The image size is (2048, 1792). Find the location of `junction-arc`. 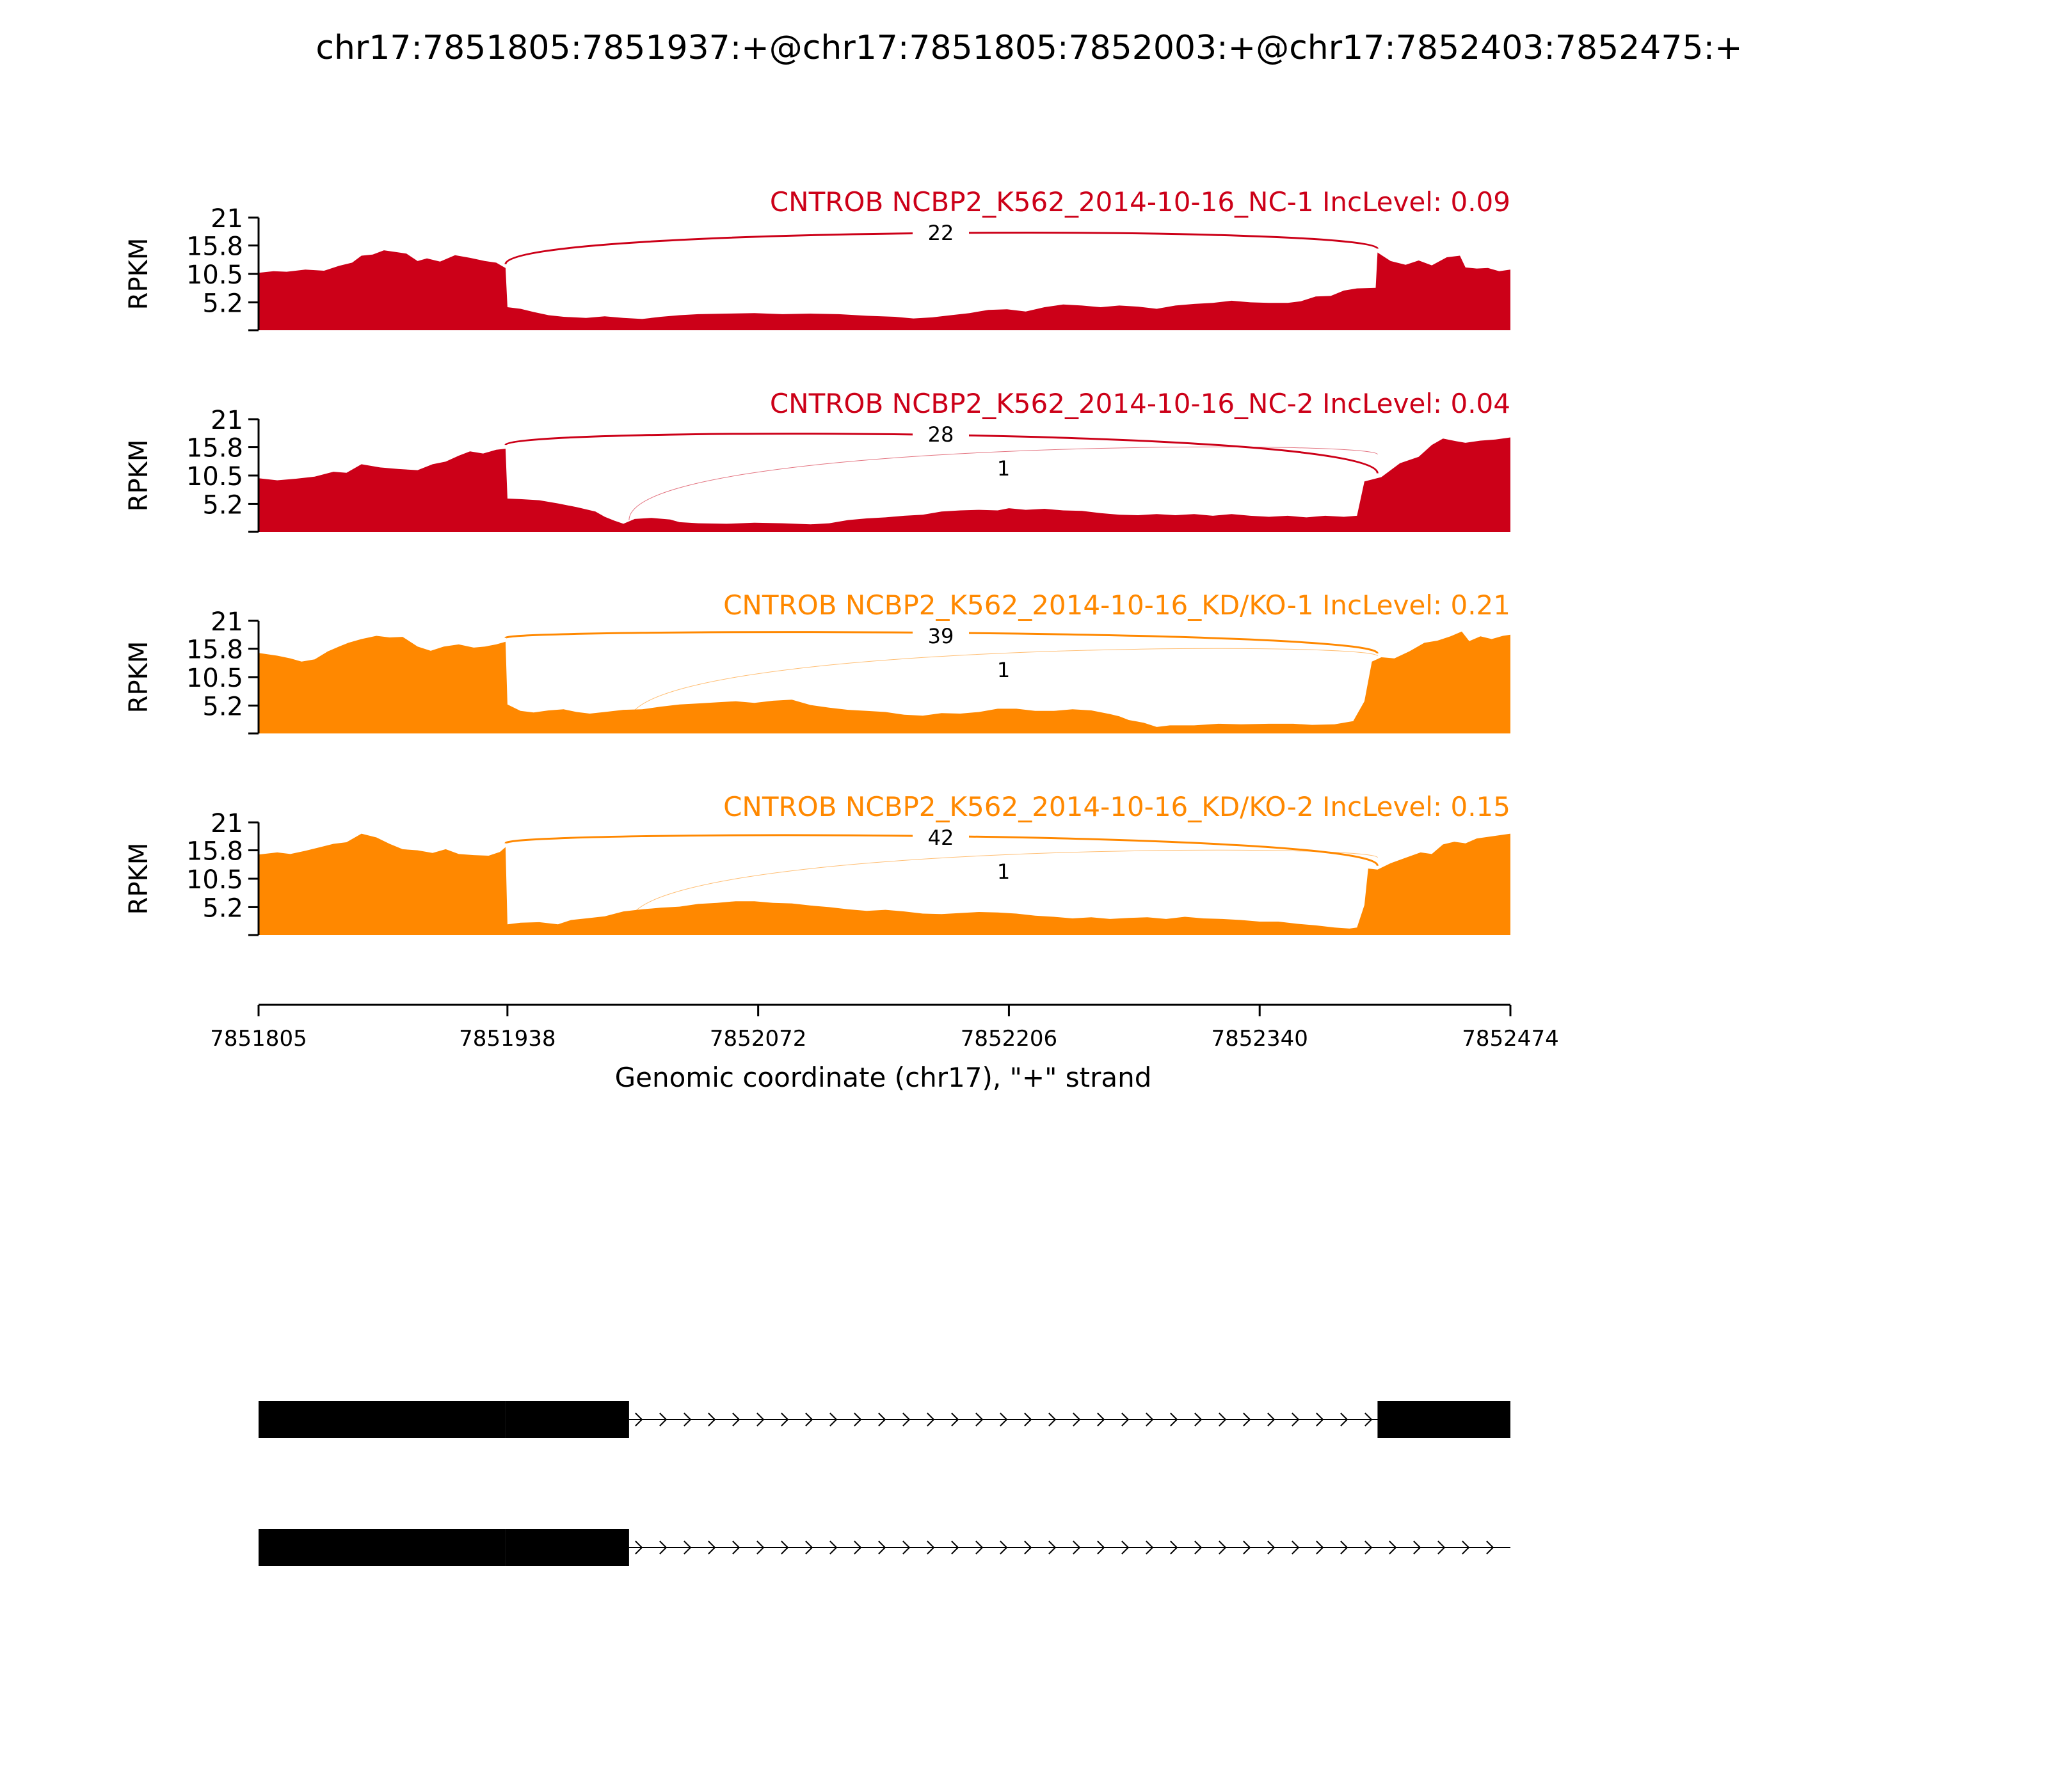

junction-arc is located at coordinates (1003, 685).